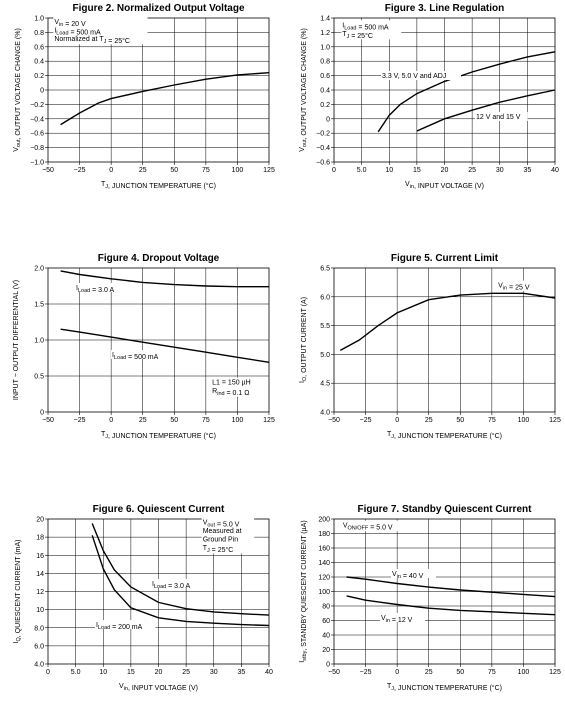 The height and width of the screenshot is (704, 565). I want to click on series-label: Vin = 12 V, so click(397, 619).